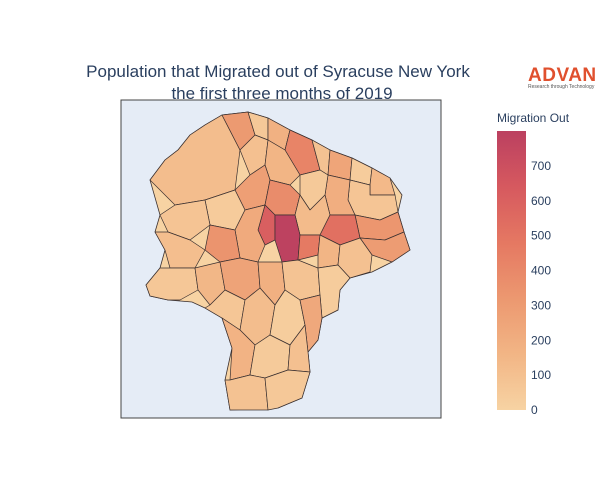 The width and height of the screenshot is (600, 500). I want to click on colorbar: Migration Out 0 100 200 300 400 500 600 700, so click(533, 264).